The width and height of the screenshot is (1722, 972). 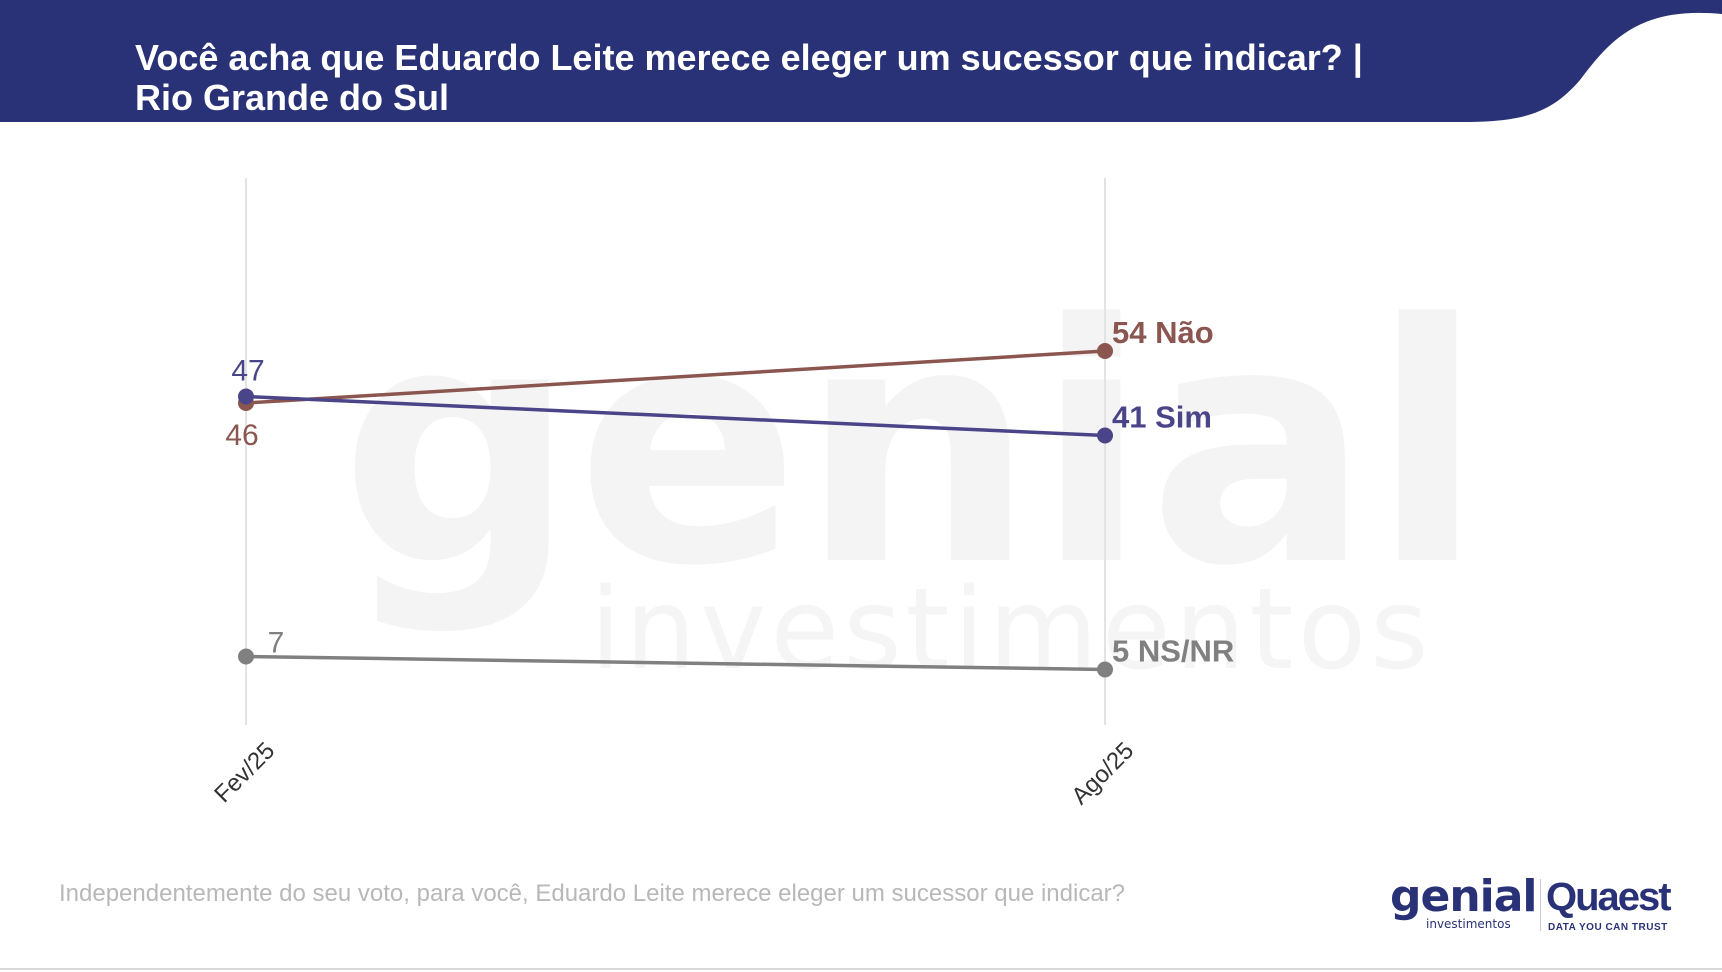 What do you see at coordinates (276, 643) in the screenshot?
I see `data-label: 7` at bounding box center [276, 643].